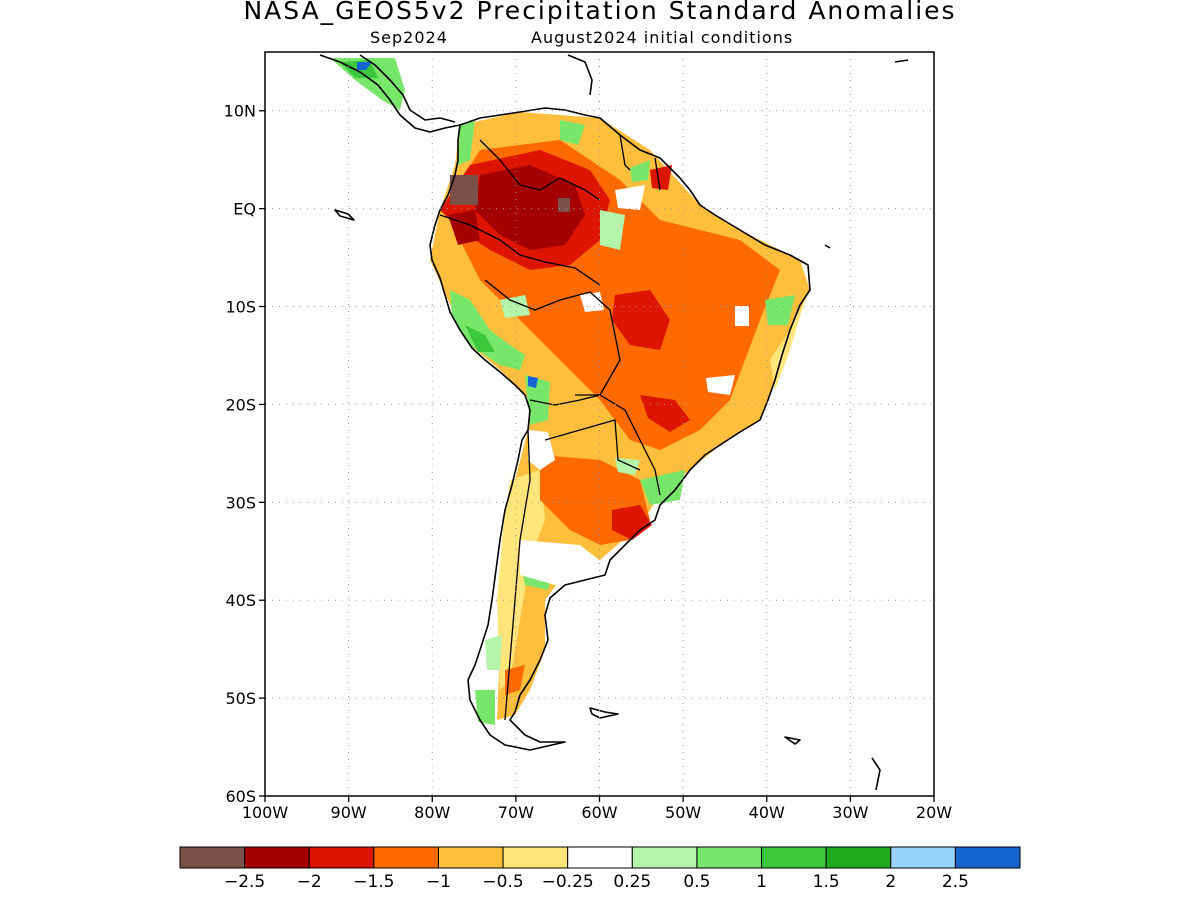 The image size is (1200, 900). Describe the element at coordinates (767, 812) in the screenshot. I see `lon-tick-label: 40W` at that location.